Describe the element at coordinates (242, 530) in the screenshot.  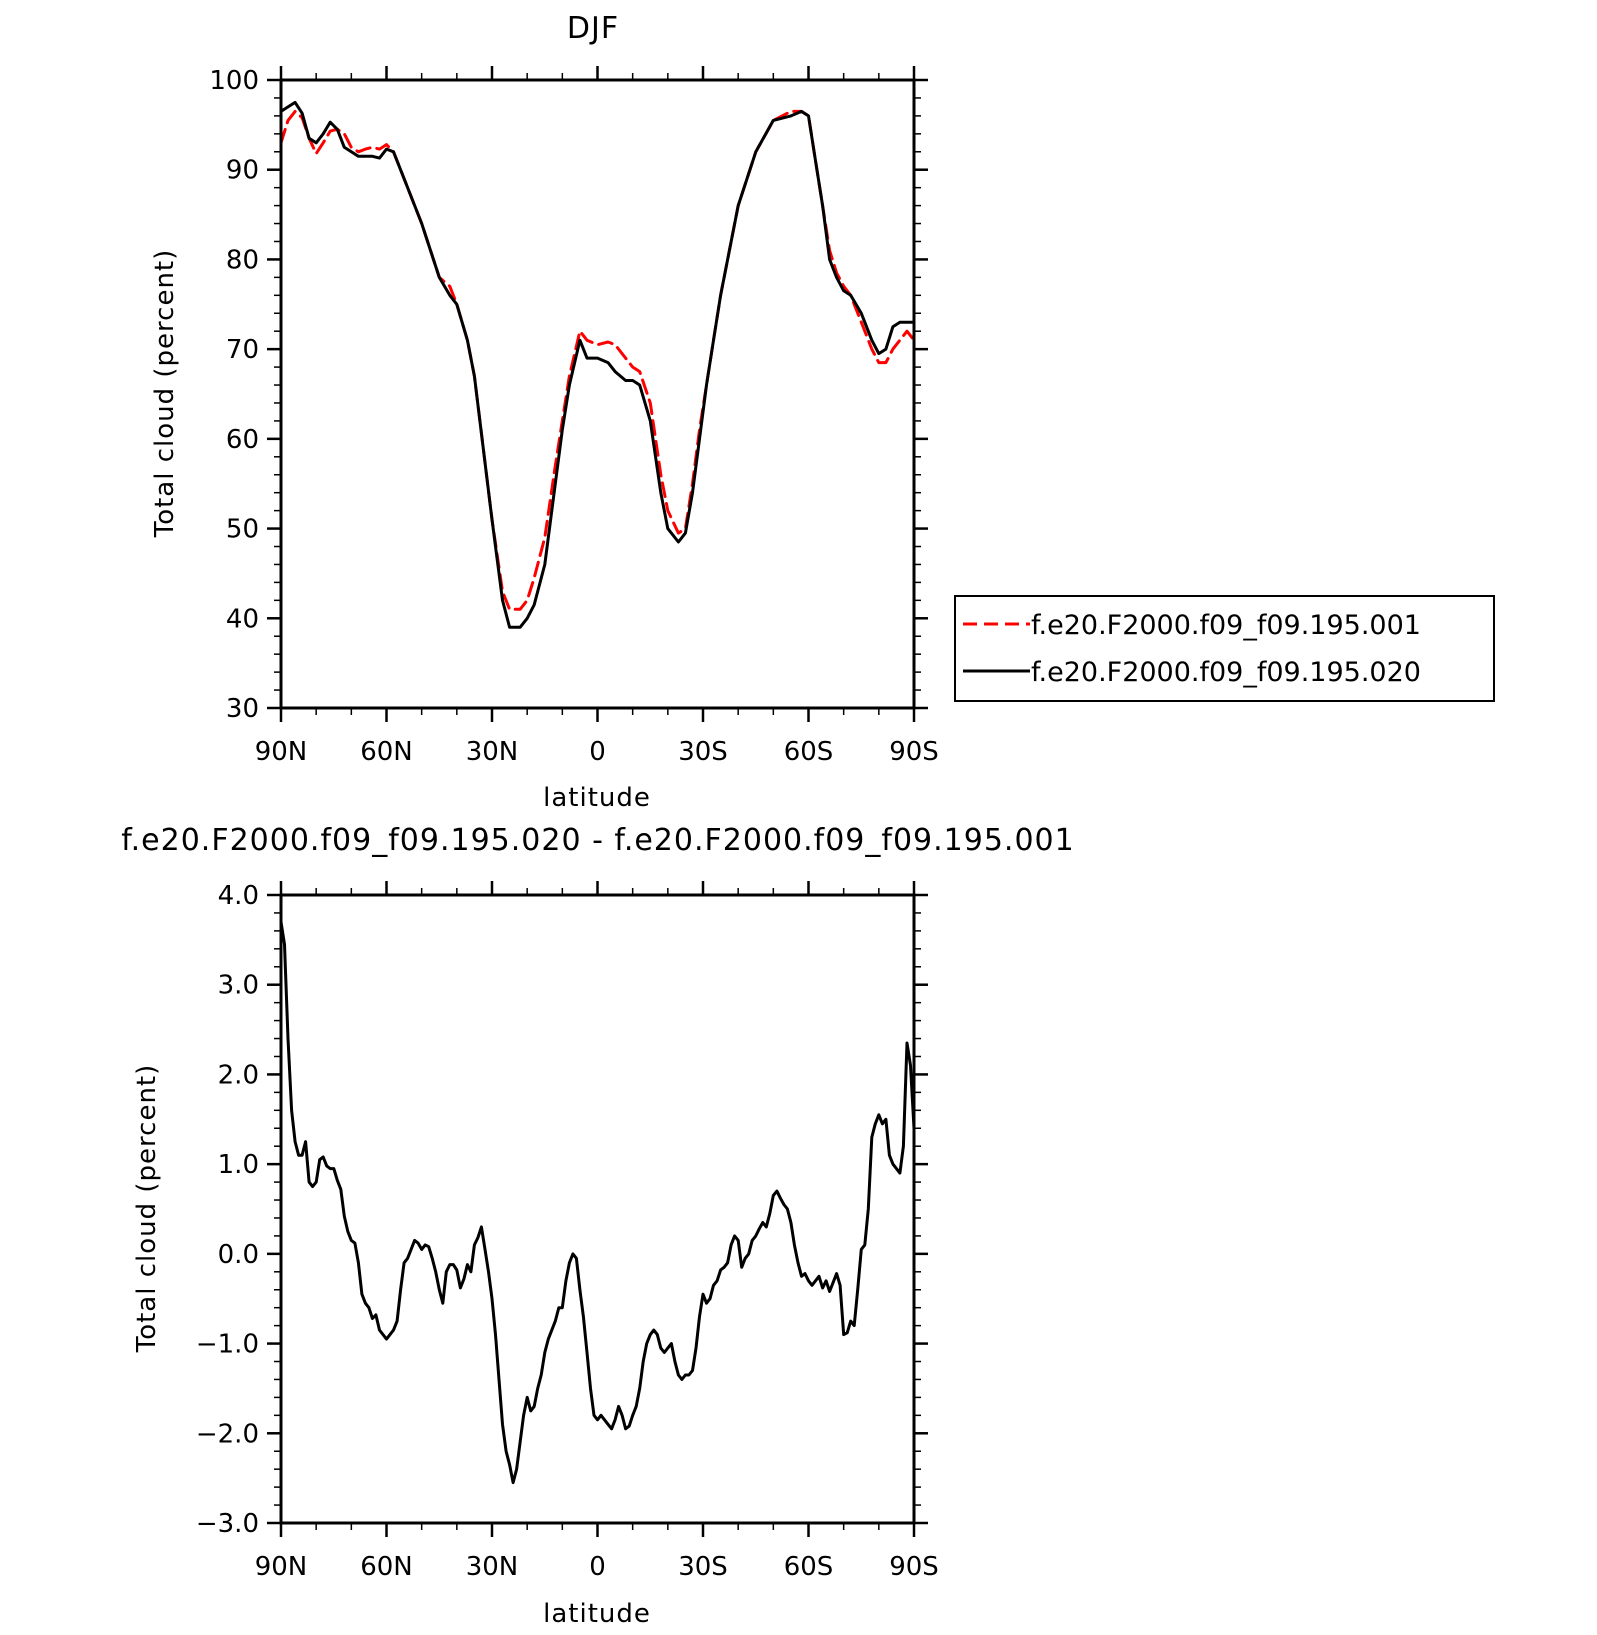
I see `y-tick-label: 50` at that location.